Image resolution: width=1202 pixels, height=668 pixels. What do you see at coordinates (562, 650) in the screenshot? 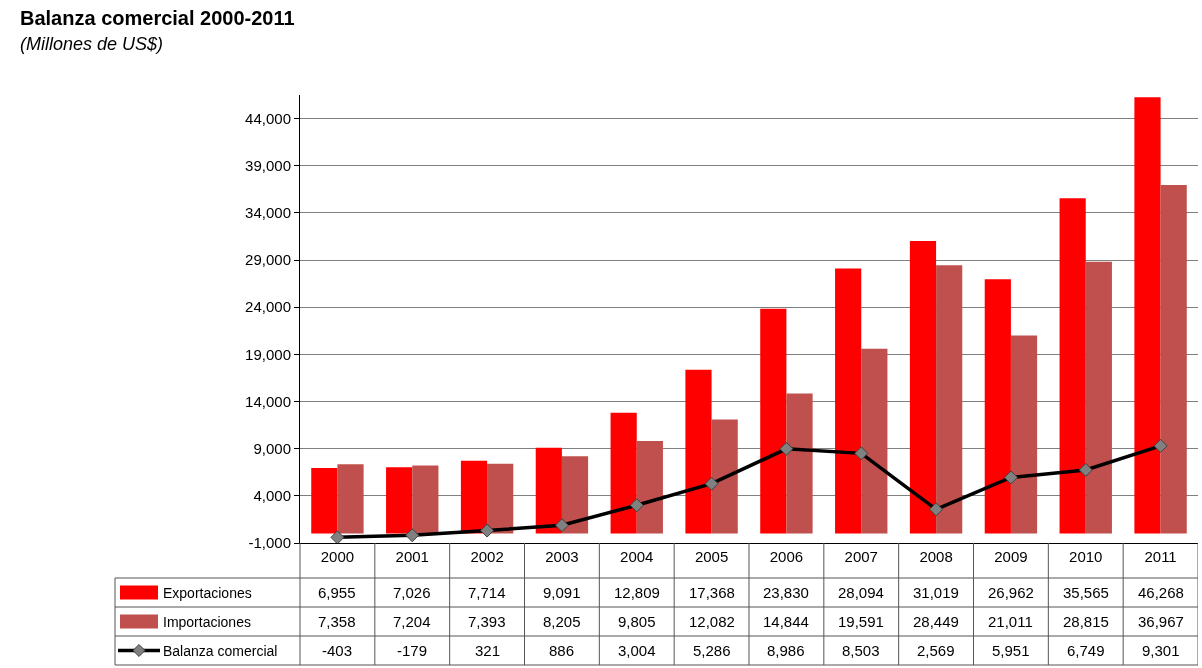
I see `data-label: 886` at bounding box center [562, 650].